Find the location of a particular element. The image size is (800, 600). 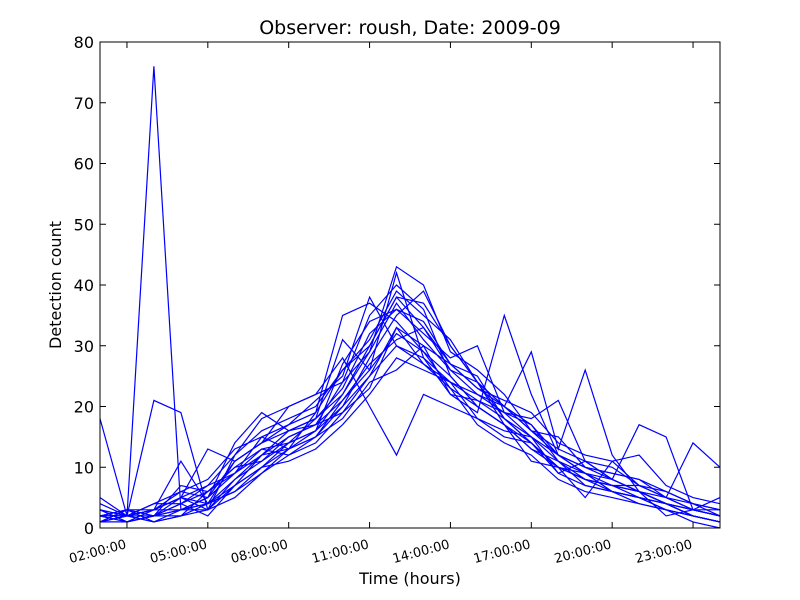

x-tick-label: 11:00:00 is located at coordinates (340, 552).